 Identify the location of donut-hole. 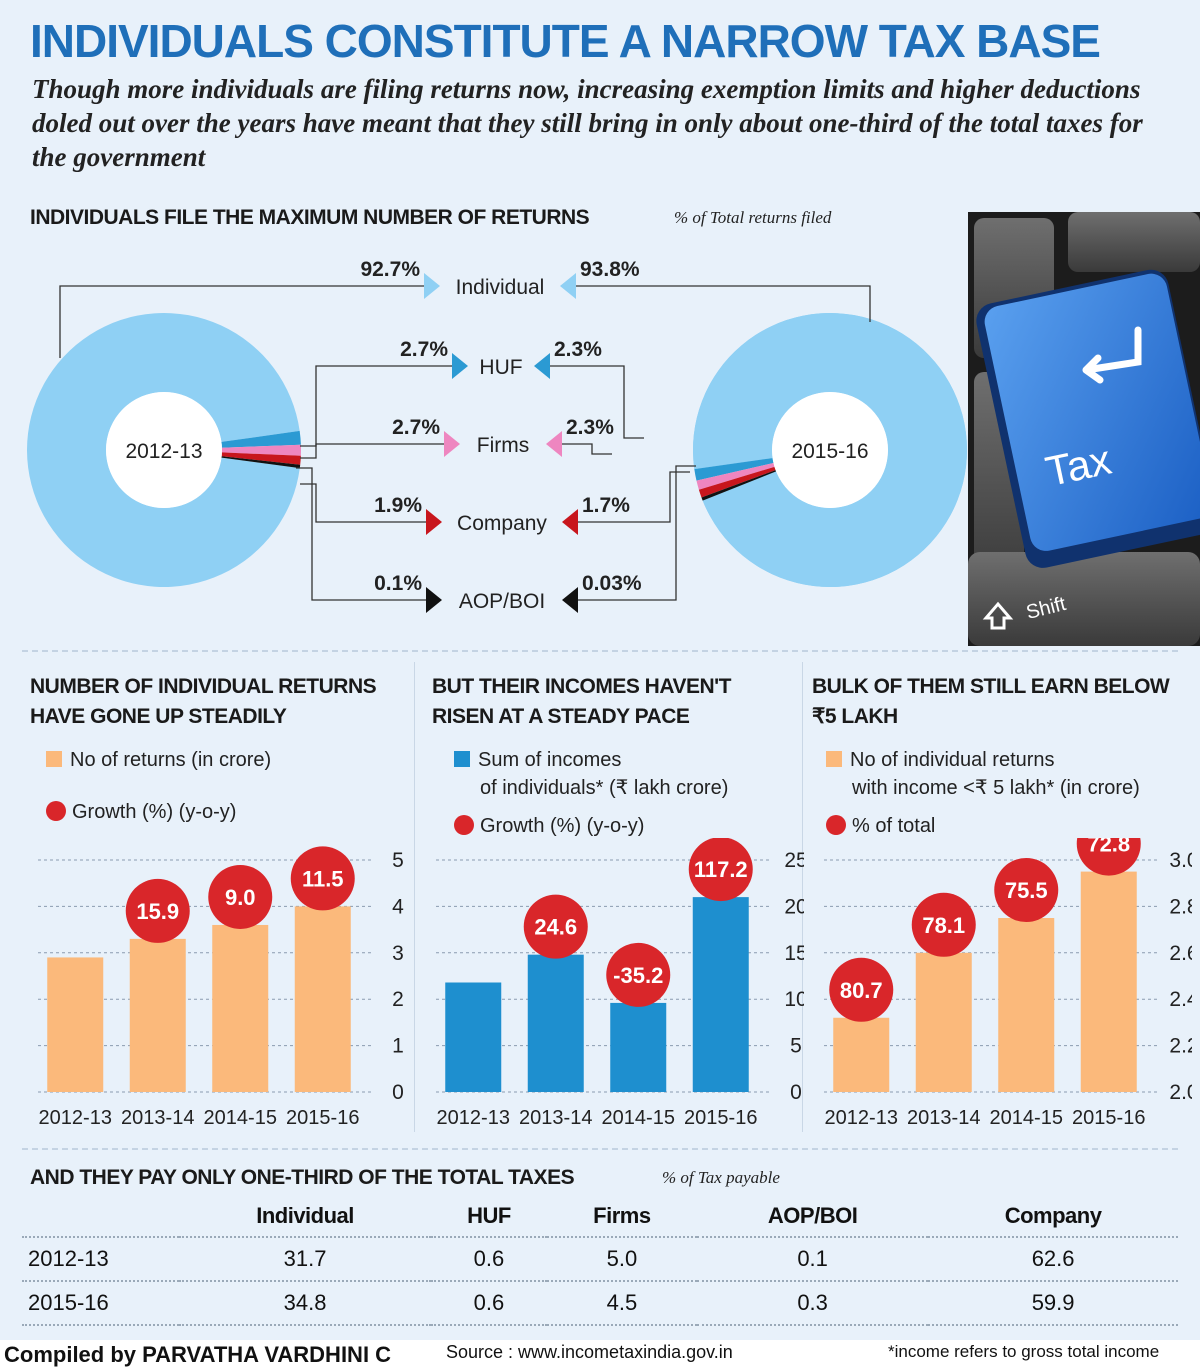
(164, 450).